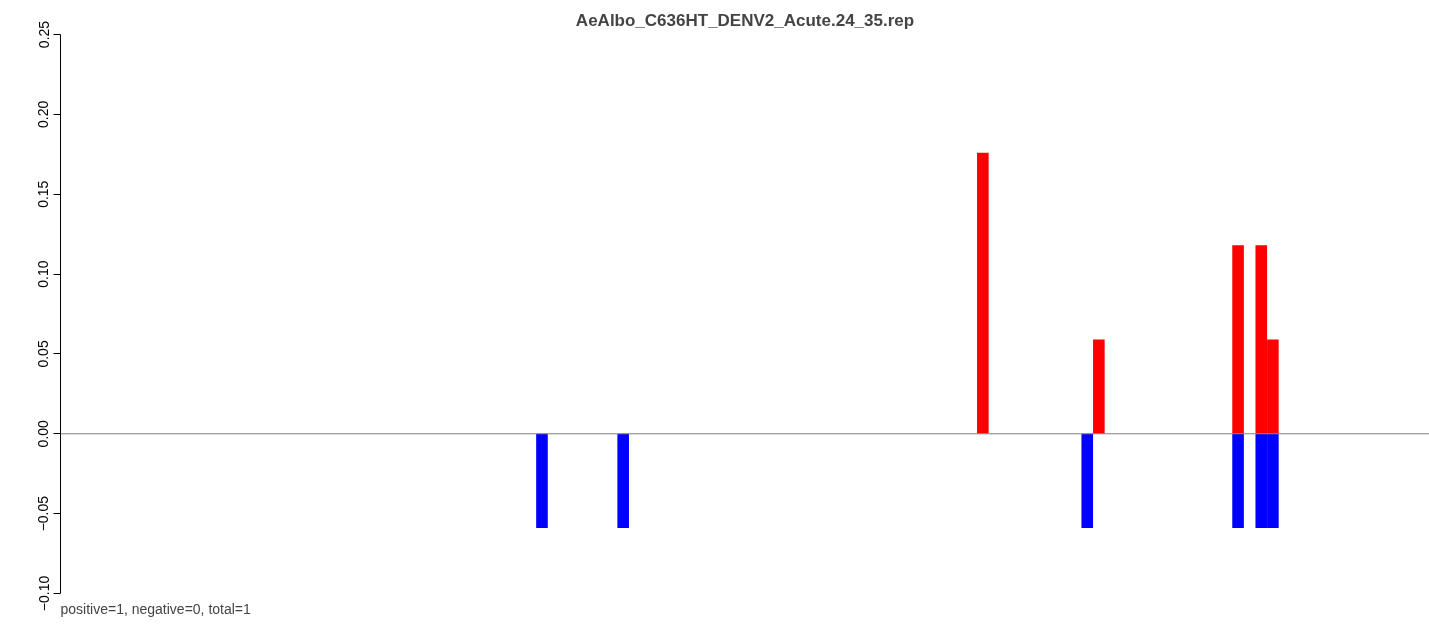 The image size is (1429, 637). What do you see at coordinates (43, 114) in the screenshot?
I see `y-tick-label: 0.20` at bounding box center [43, 114].